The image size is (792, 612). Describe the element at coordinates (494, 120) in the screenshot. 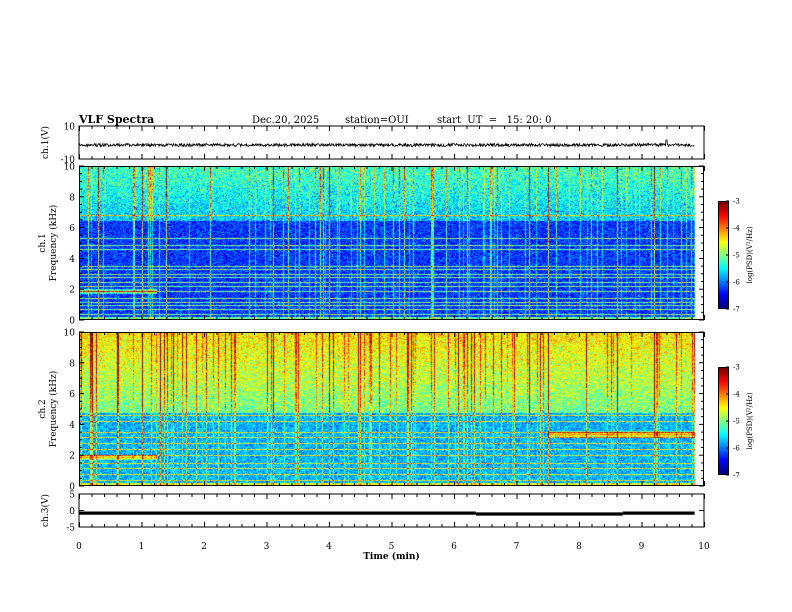

I see `start-time-label: start UT = 15: 20: 0` at that location.